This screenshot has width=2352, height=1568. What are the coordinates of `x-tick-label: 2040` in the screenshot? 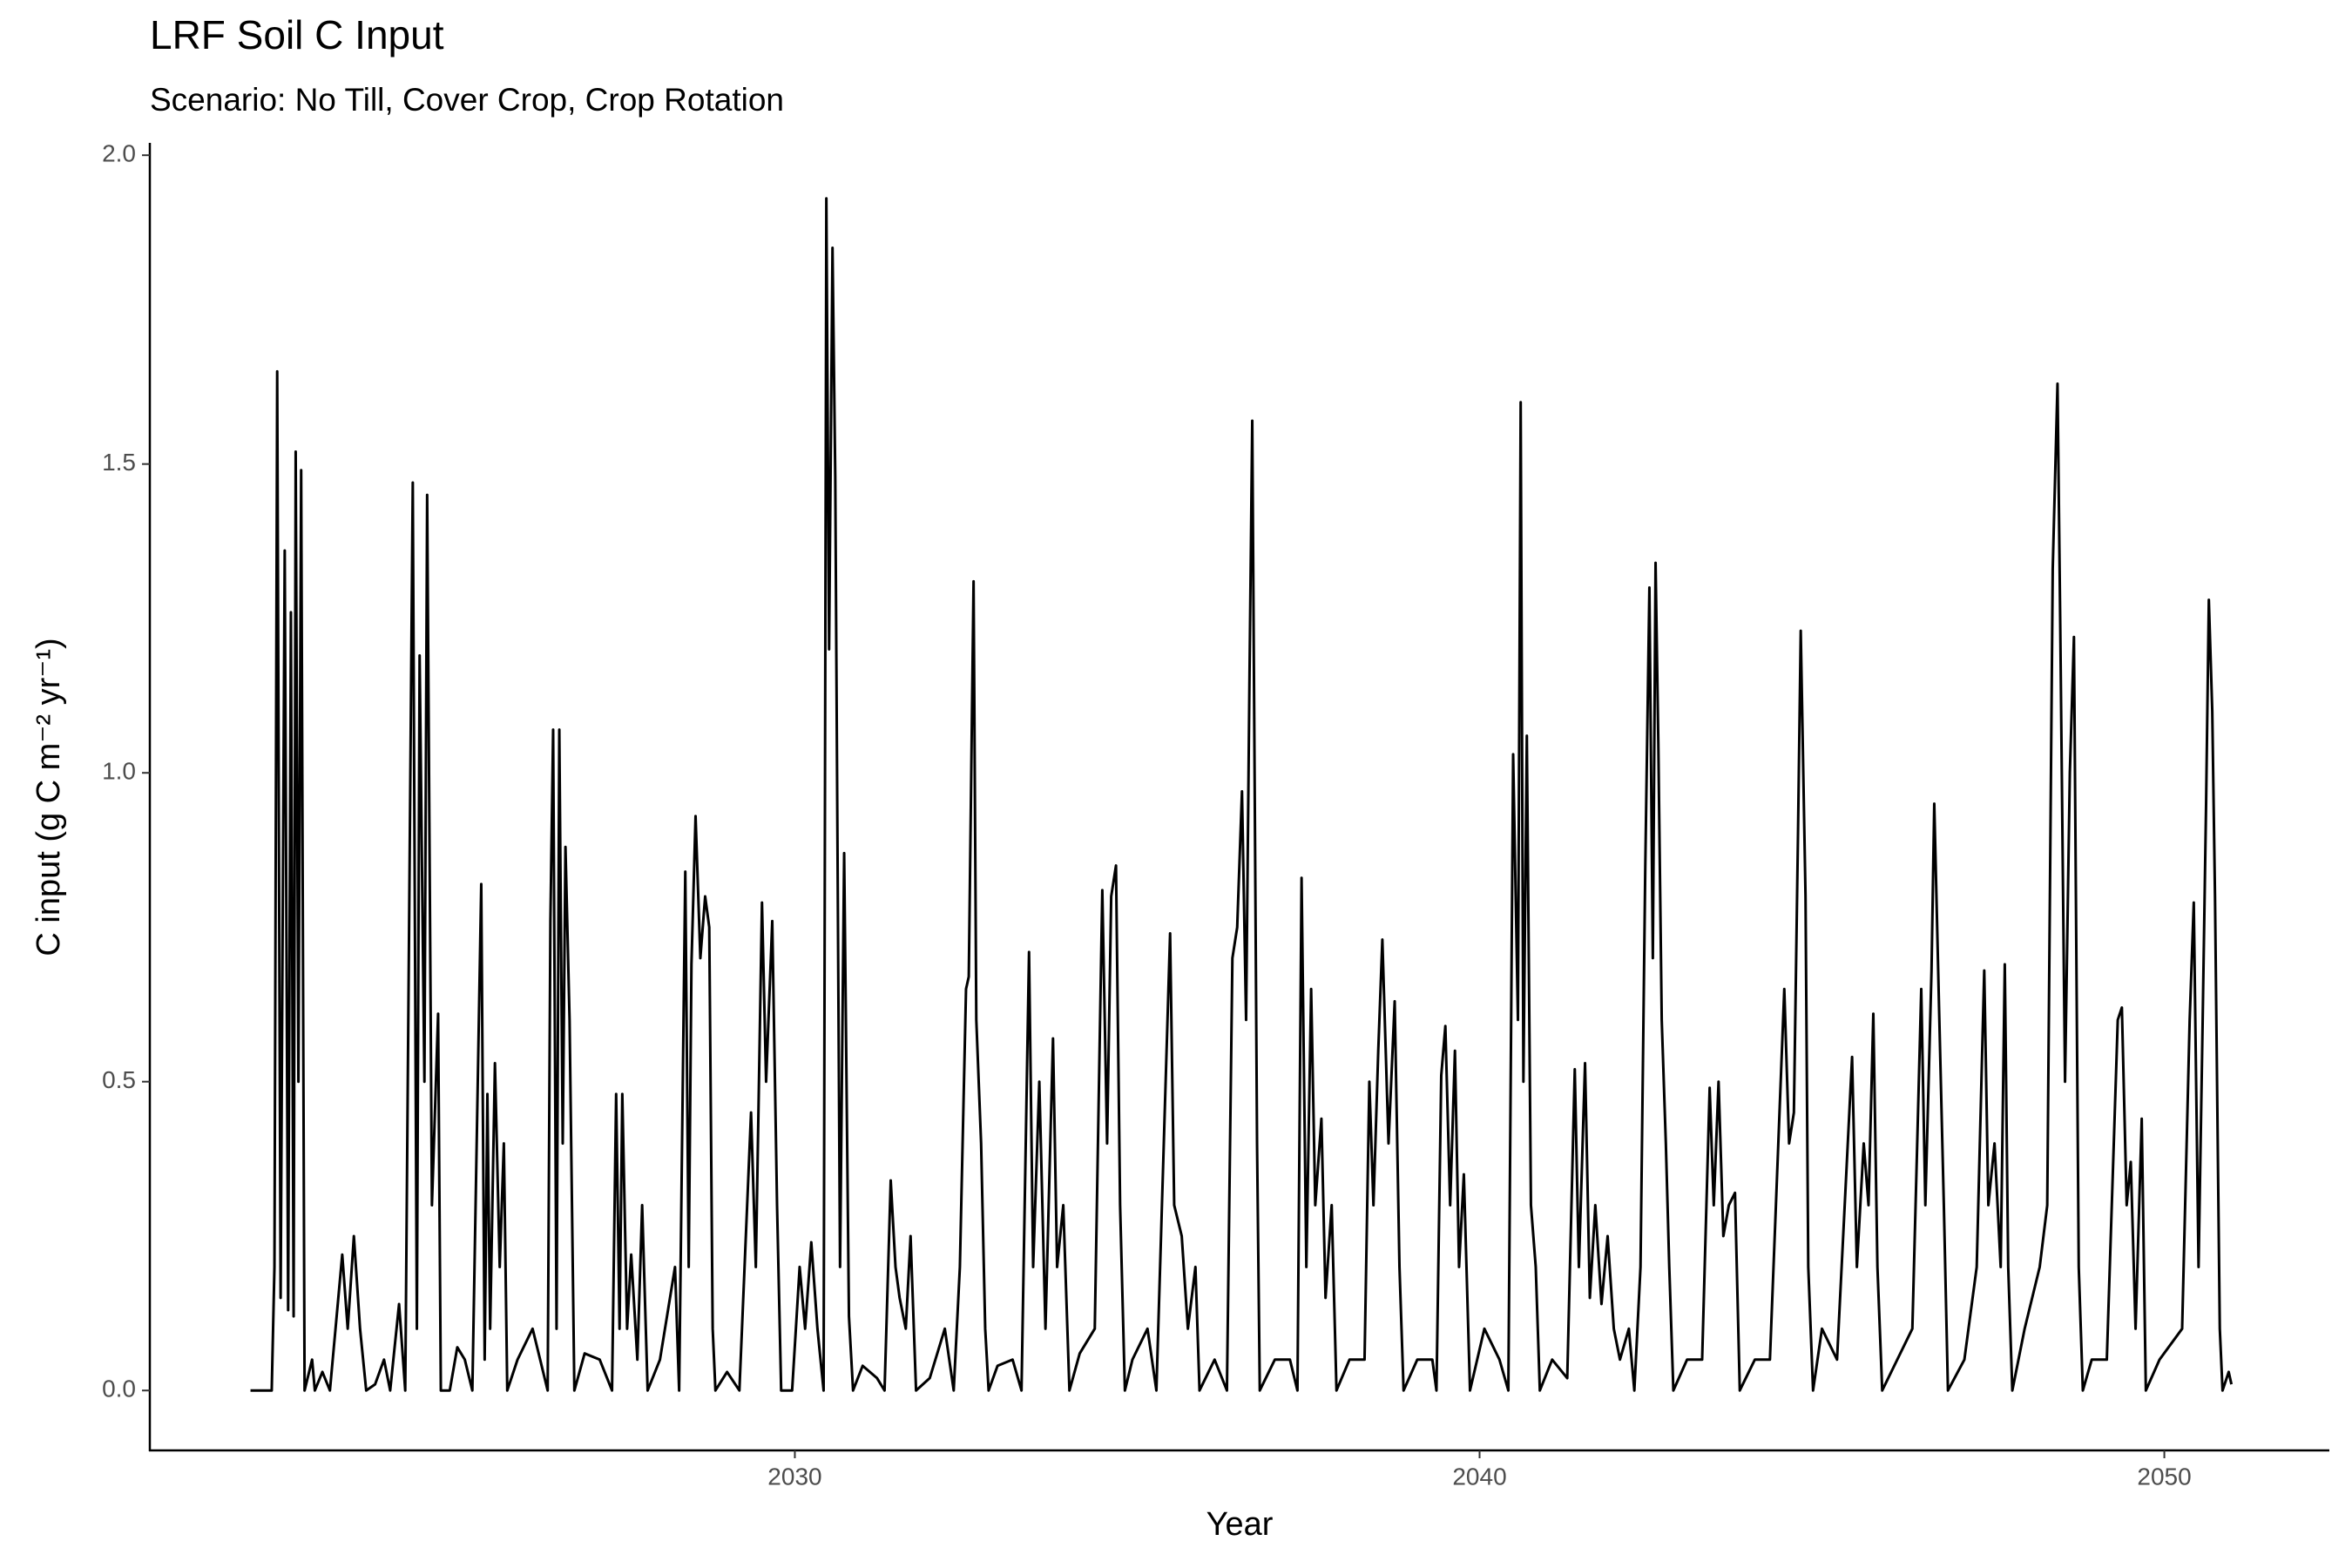 It's located at (1479, 1477).